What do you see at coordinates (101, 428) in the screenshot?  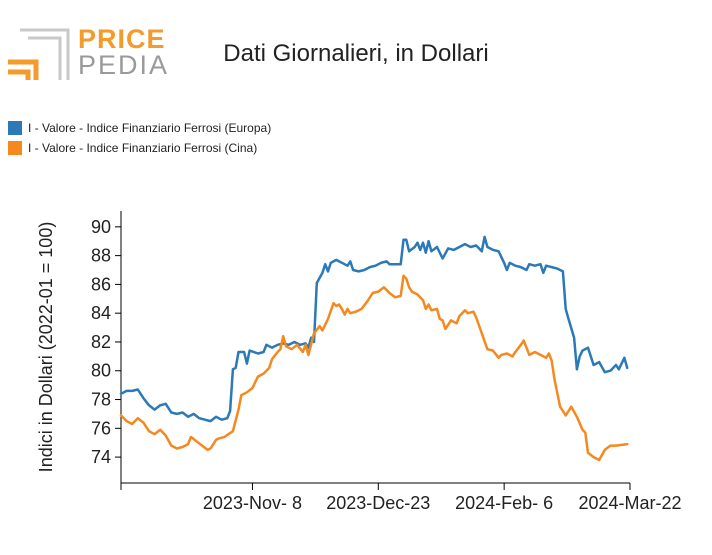 I see `y-tick-label: 76` at bounding box center [101, 428].